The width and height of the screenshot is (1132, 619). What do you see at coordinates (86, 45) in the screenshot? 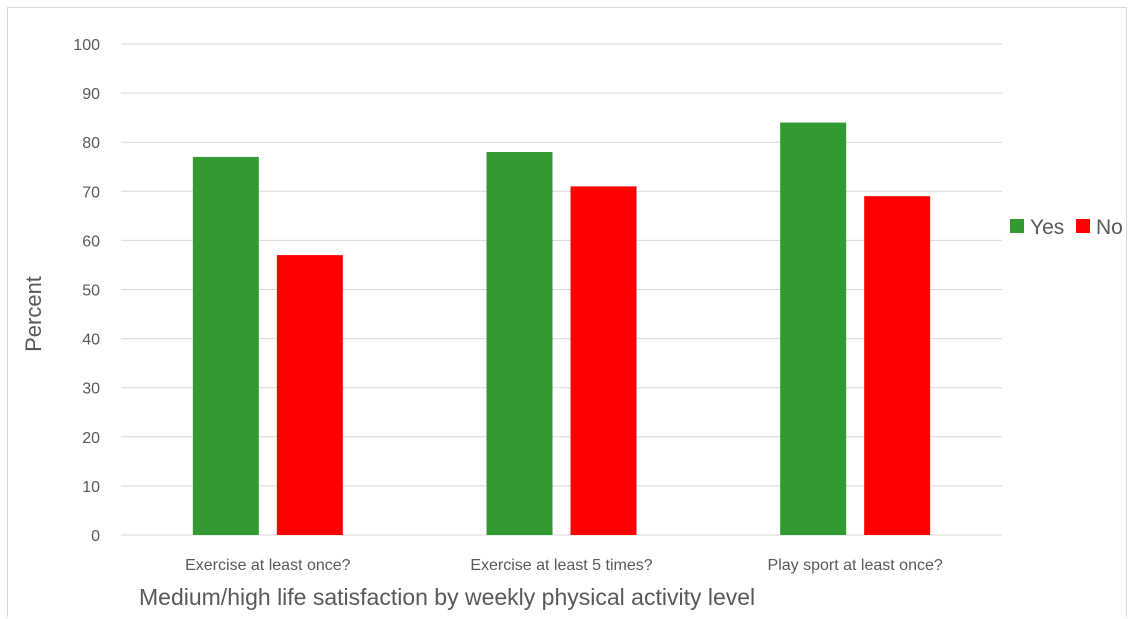
I see `y-tick-label: 100` at bounding box center [86, 45].